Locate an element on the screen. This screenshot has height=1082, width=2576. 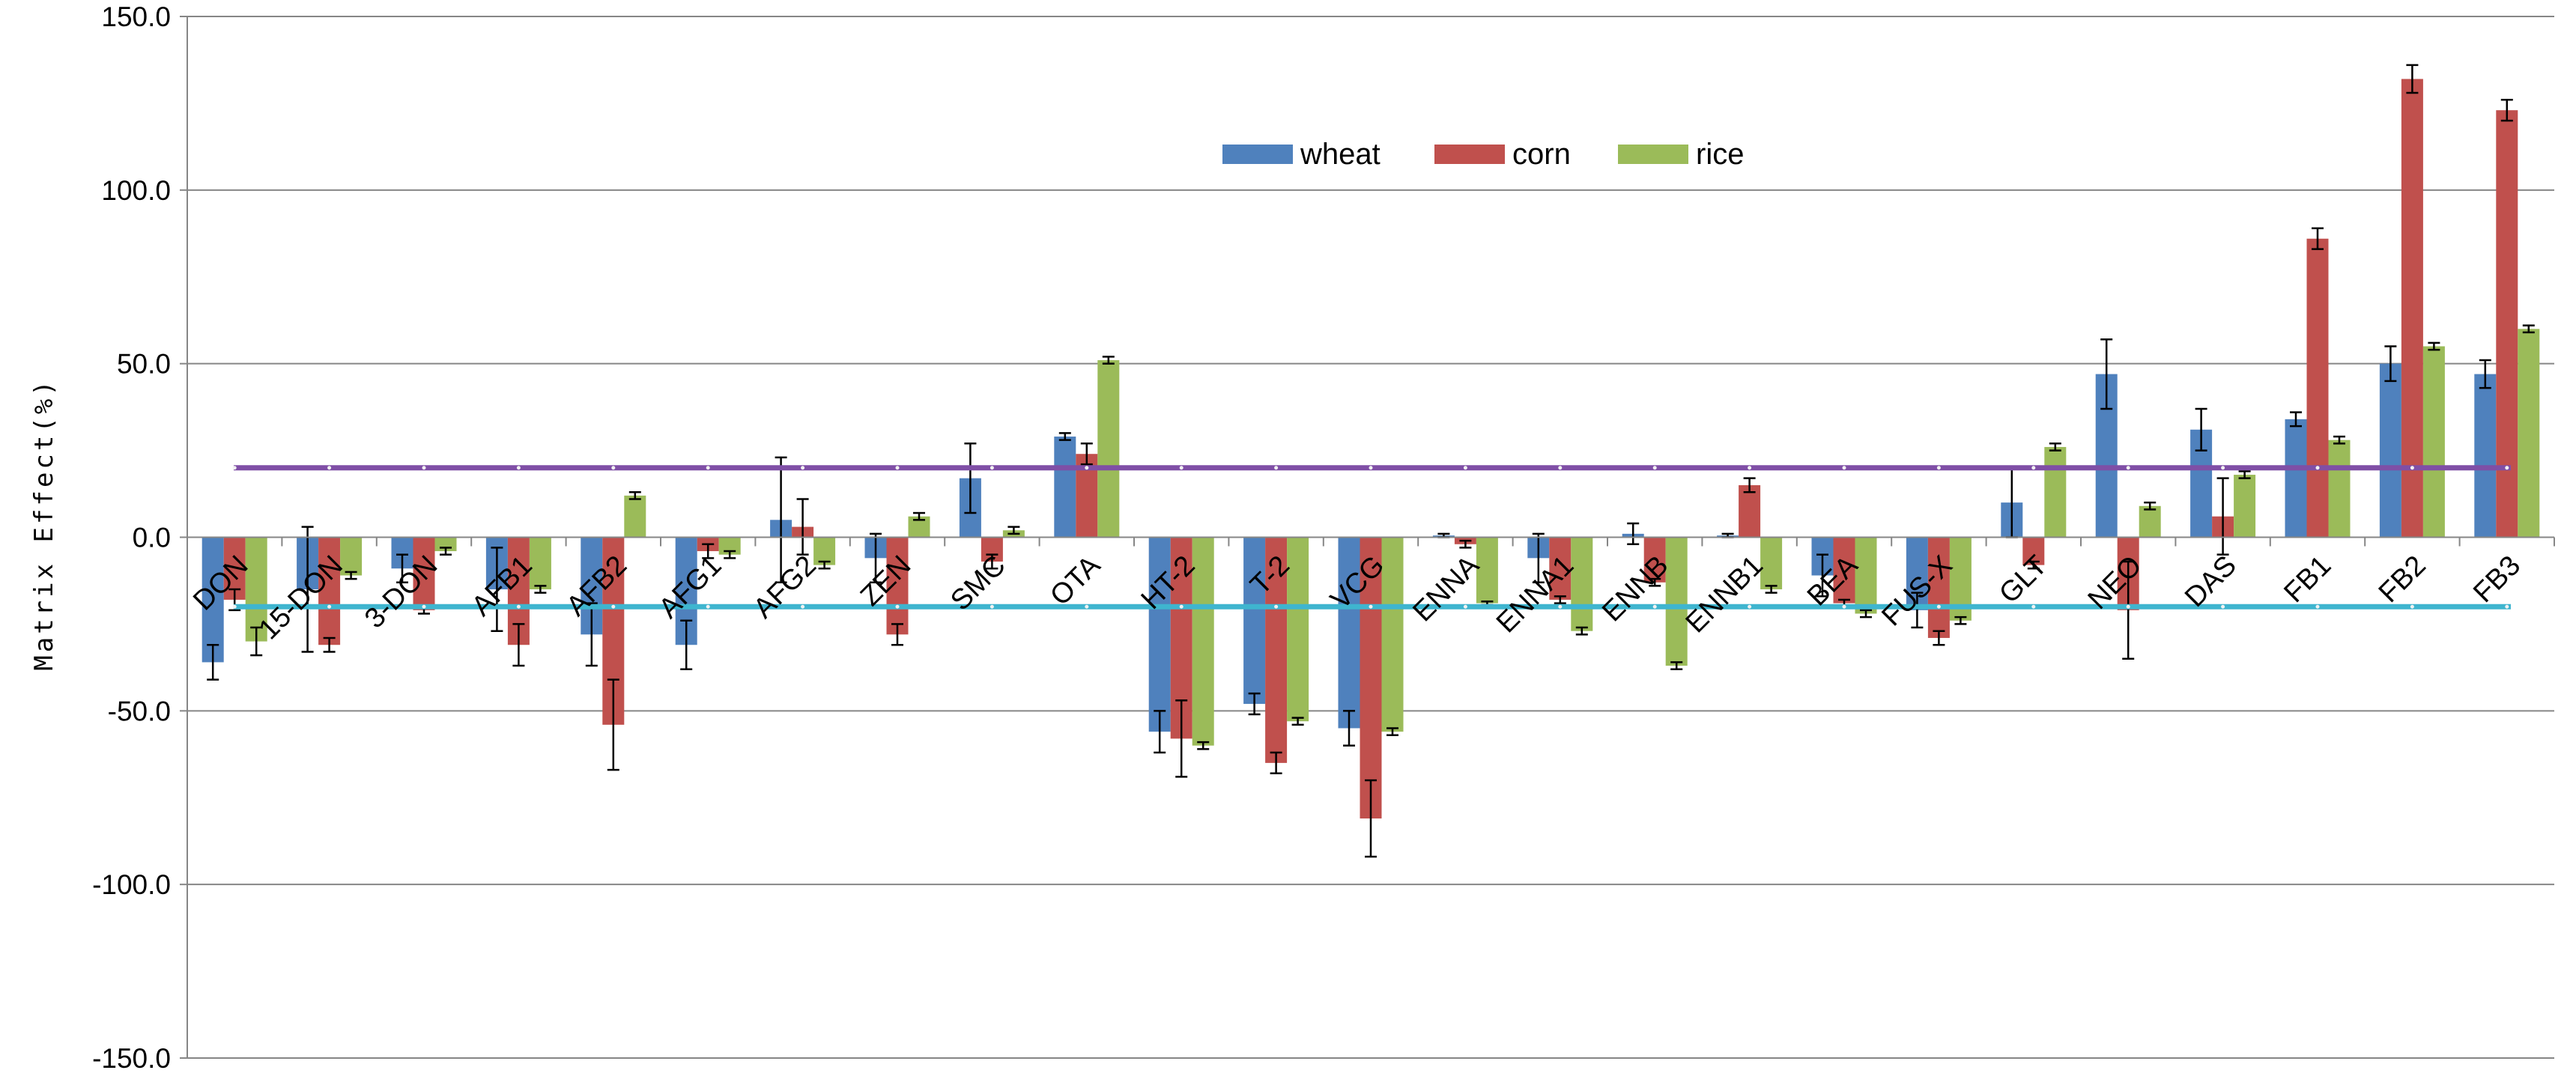
bar-rice-BEA is located at coordinates (1866, 575).